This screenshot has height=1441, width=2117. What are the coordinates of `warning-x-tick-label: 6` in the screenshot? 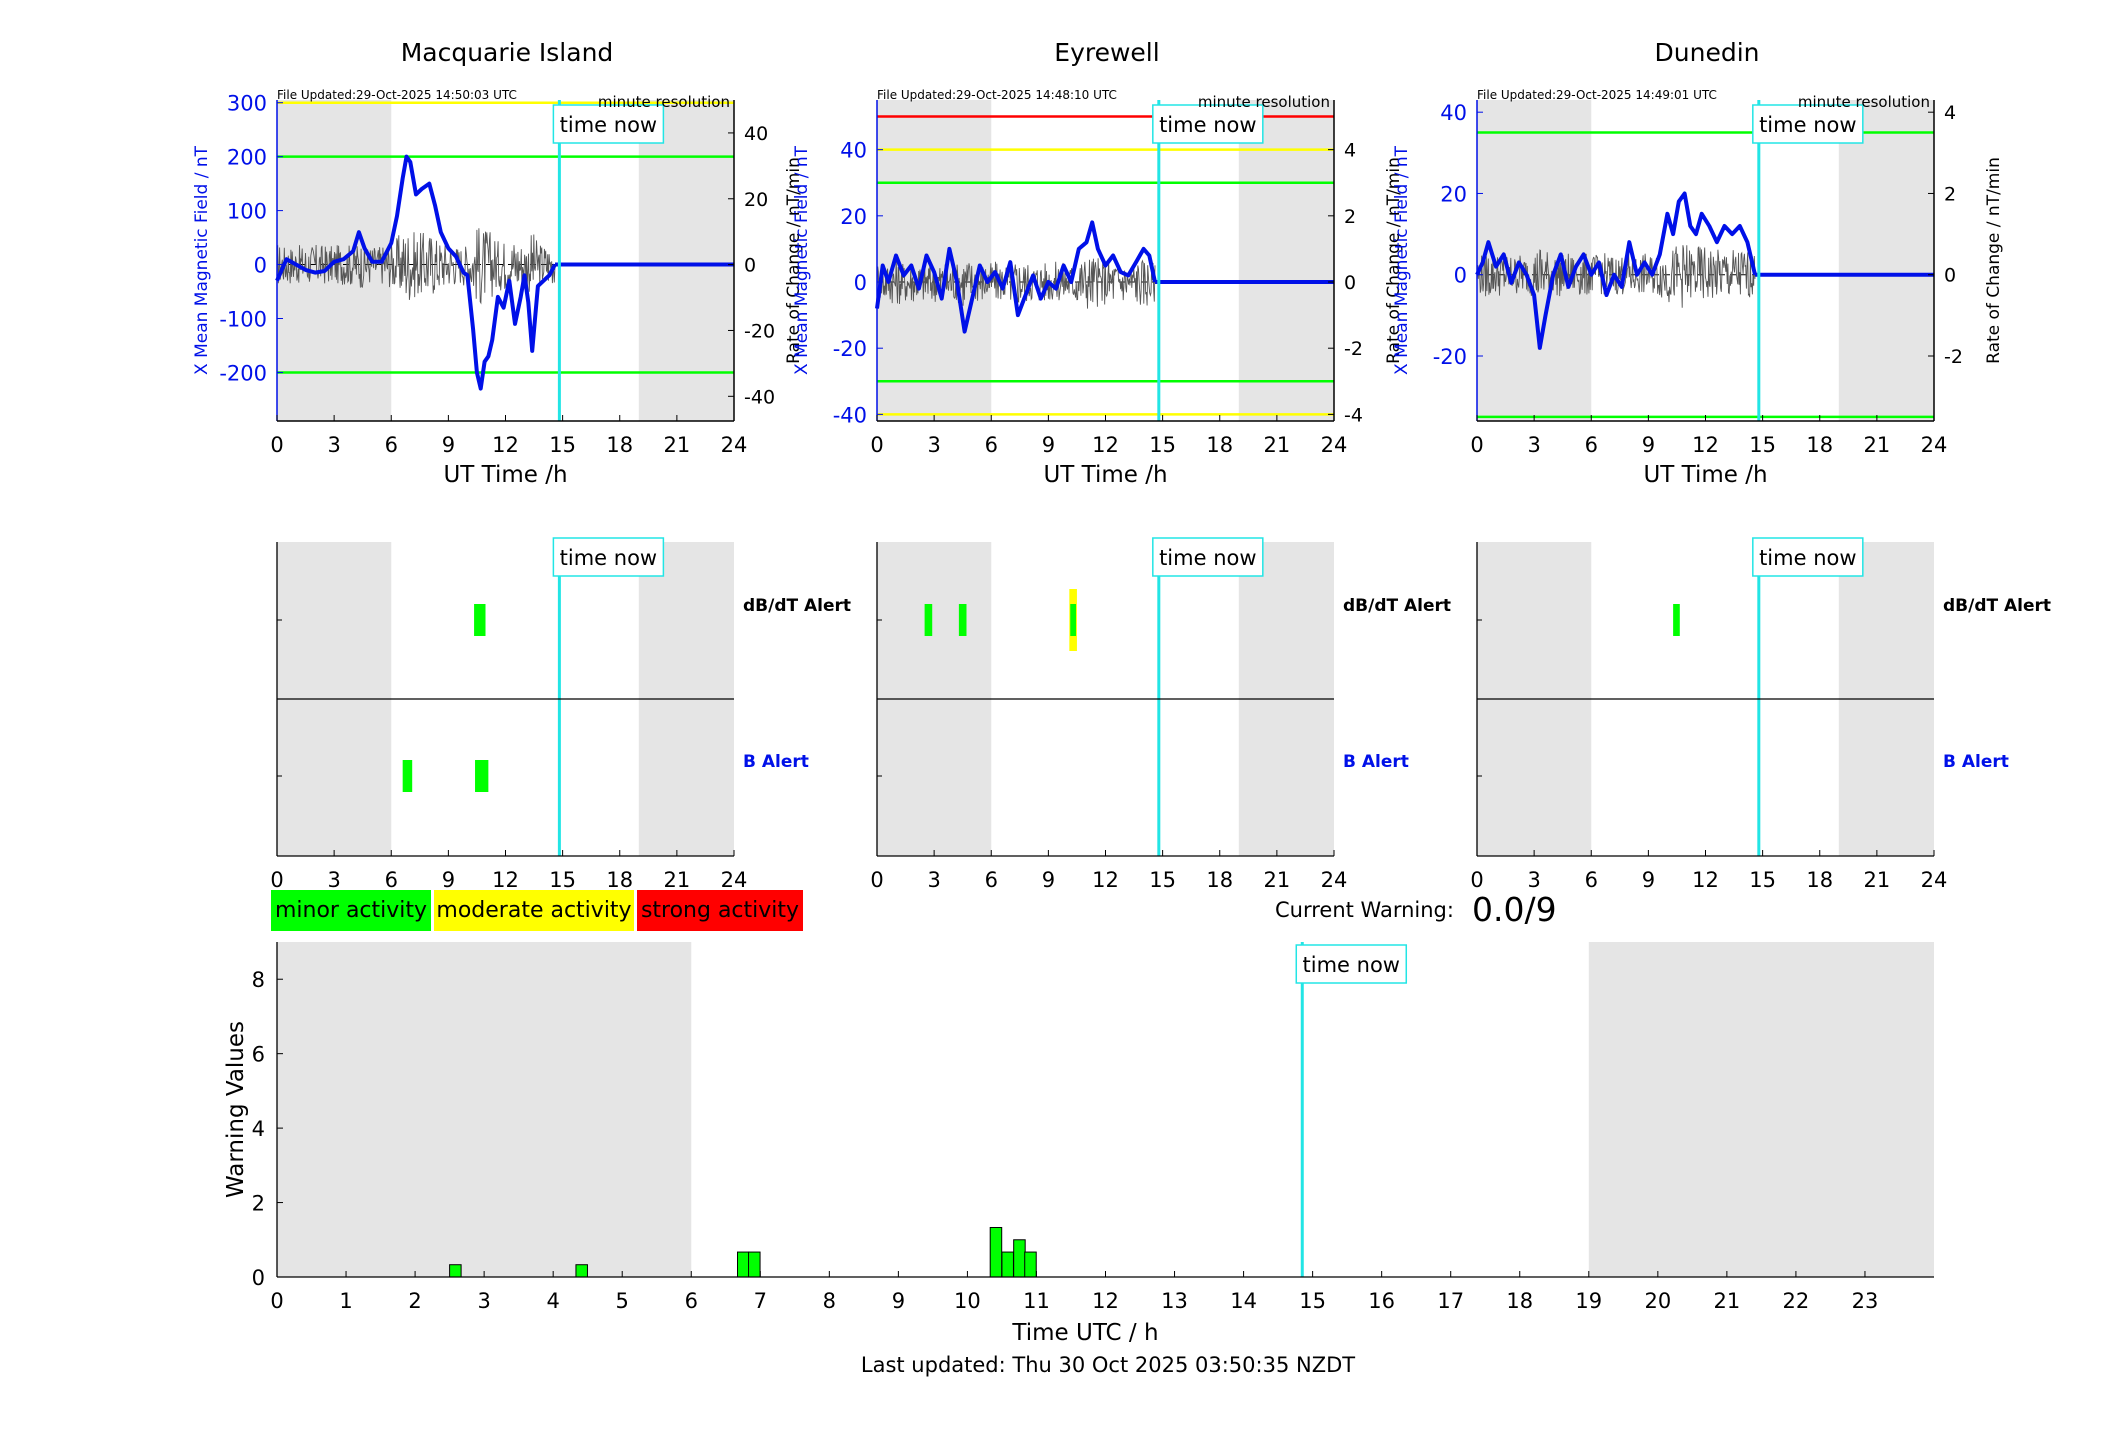 It's located at (691, 1301).